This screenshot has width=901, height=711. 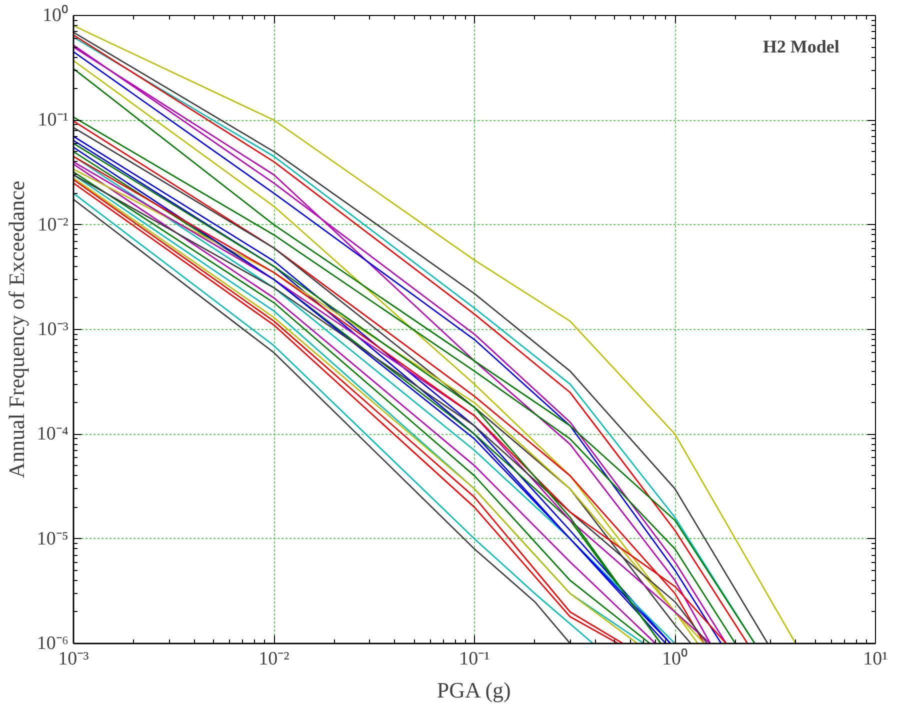 What do you see at coordinates (52, 434) in the screenshot?
I see `y-tick-label: 10⁻⁴` at bounding box center [52, 434].